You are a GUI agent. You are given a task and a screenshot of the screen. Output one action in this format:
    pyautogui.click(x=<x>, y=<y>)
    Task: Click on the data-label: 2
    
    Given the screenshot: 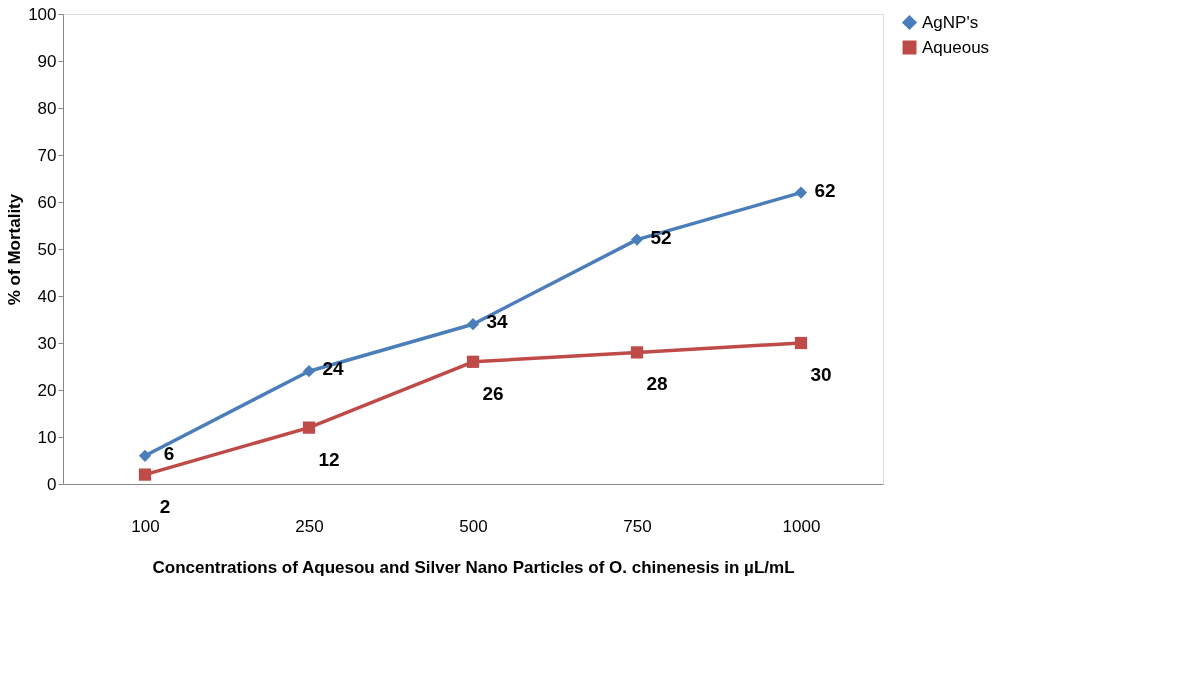 What is the action you would take?
    pyautogui.click(x=165, y=506)
    